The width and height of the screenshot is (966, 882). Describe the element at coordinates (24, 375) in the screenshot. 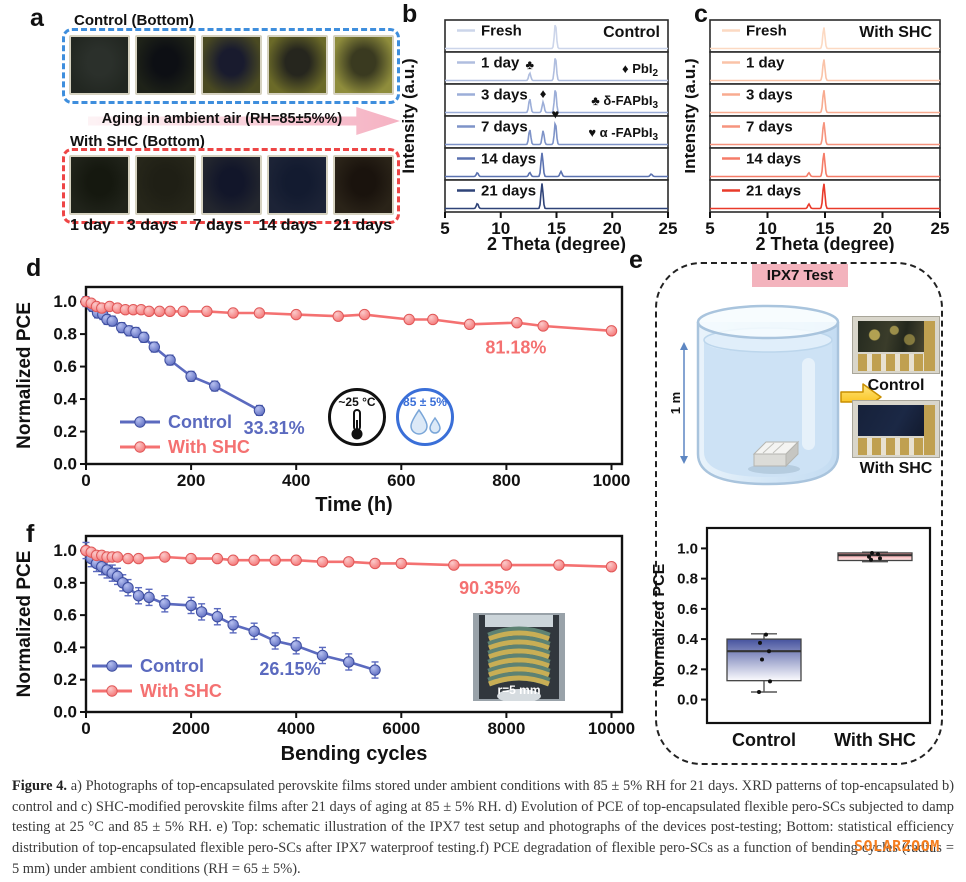

I see `y-axis-title: Normalized PCE` at that location.